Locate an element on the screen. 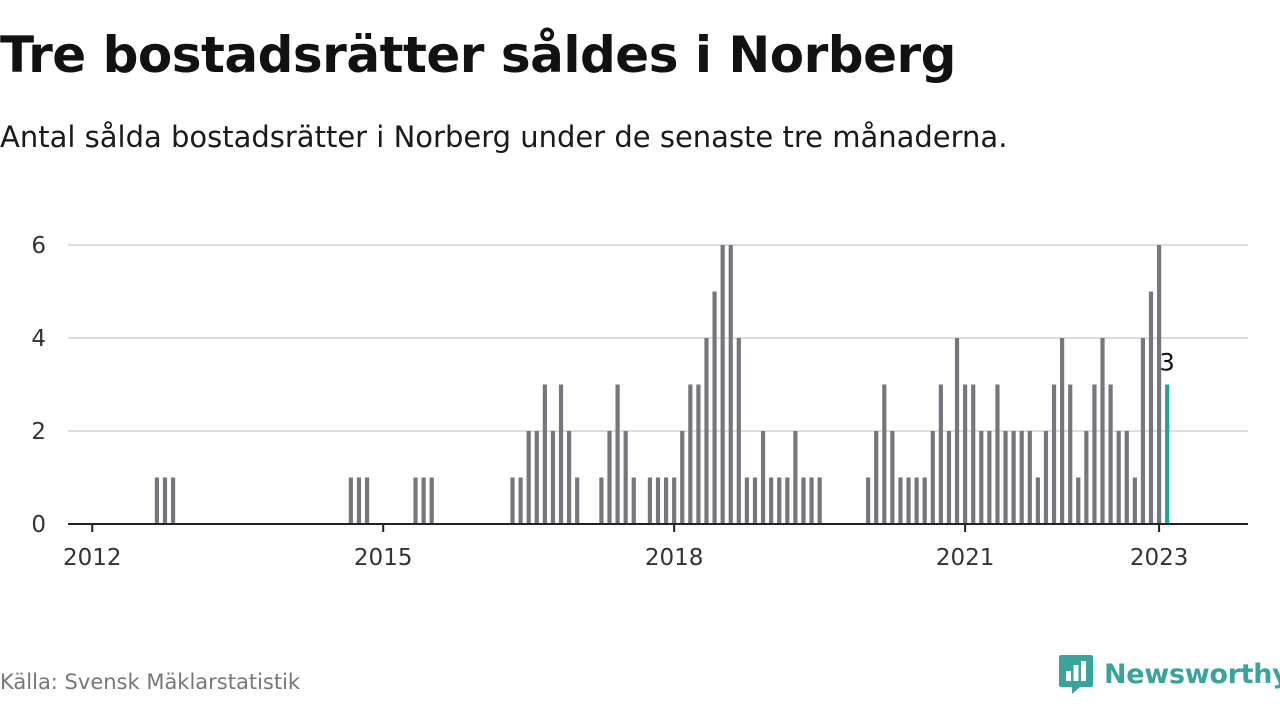 The width and height of the screenshot is (1280, 720). brand-name: Newsworthy is located at coordinates (1192, 674).